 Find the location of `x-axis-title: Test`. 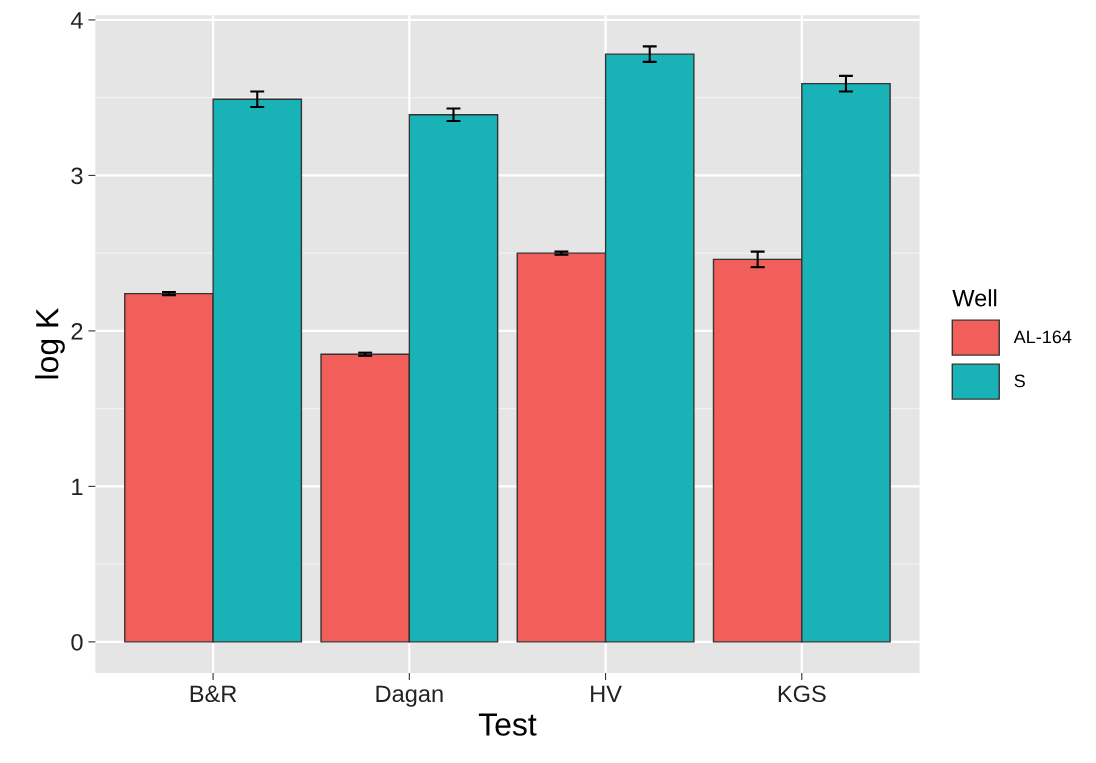

x-axis-title: Test is located at coordinates (507, 724).